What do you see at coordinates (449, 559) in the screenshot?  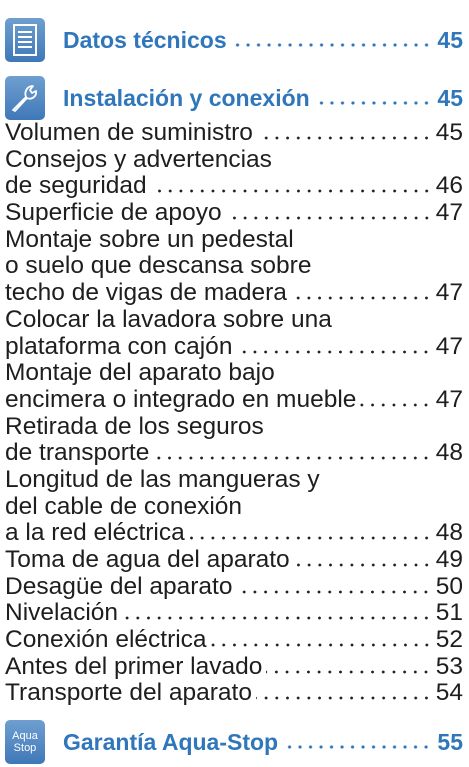 I see `entry-page: 49` at bounding box center [449, 559].